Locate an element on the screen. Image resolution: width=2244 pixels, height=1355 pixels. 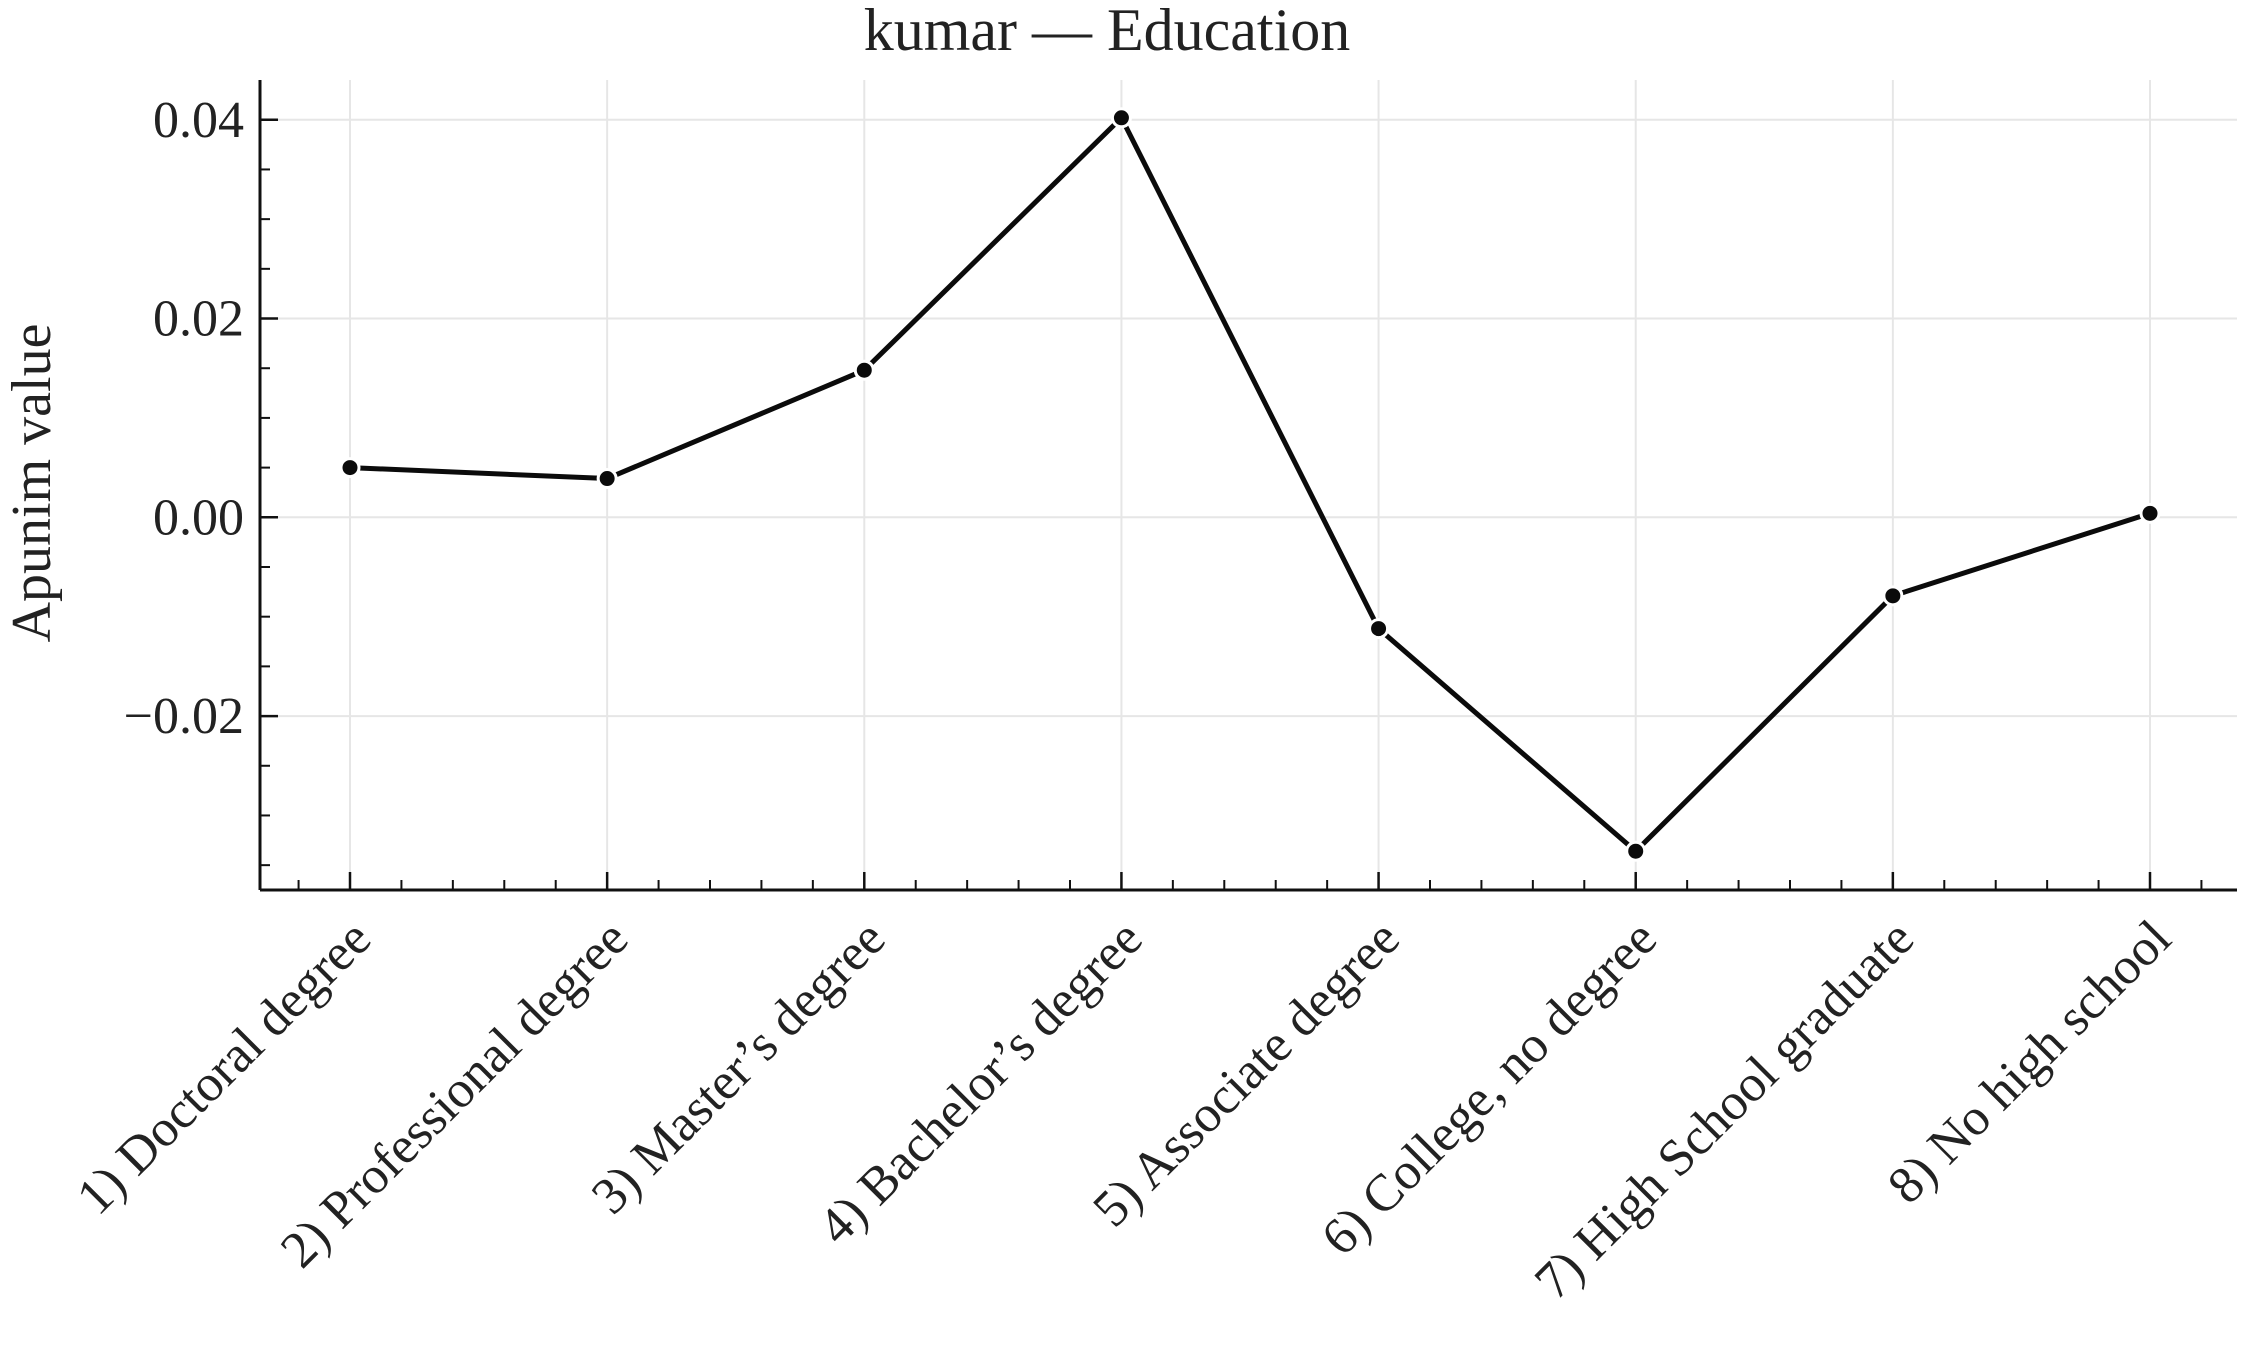
y-tick-label: 0.04 is located at coordinates (198, 120).